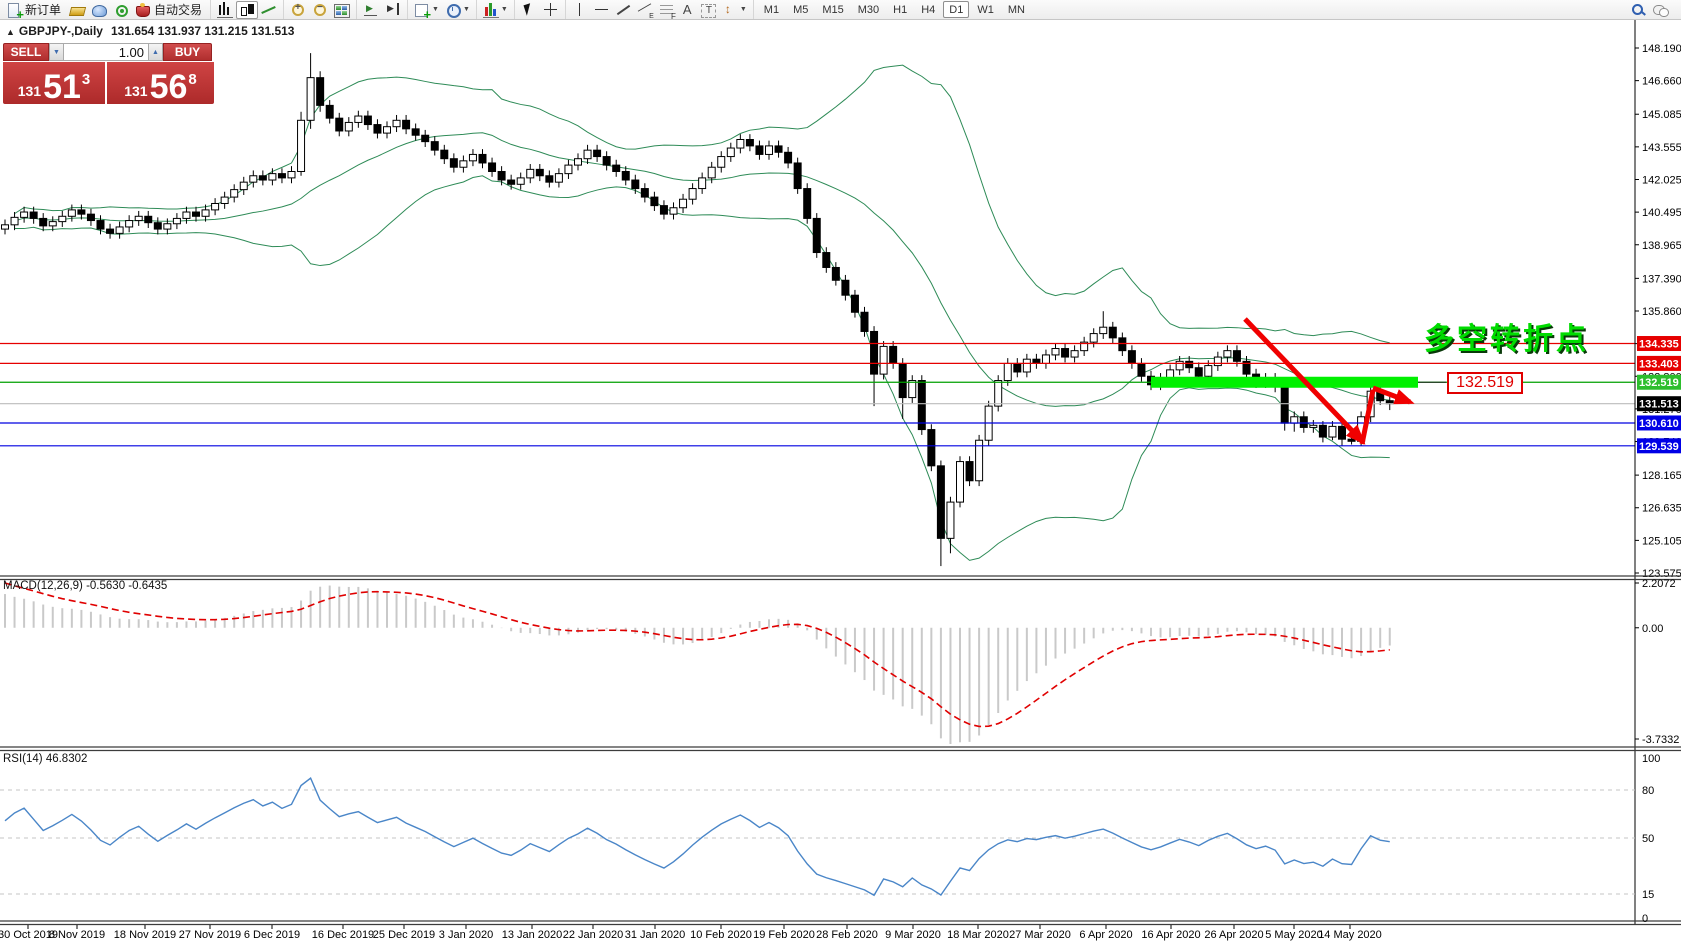 This screenshot has height=944, width=1681. What do you see at coordinates (832, 9) in the screenshot?
I see `timeframe-m15-button: M15` at bounding box center [832, 9].